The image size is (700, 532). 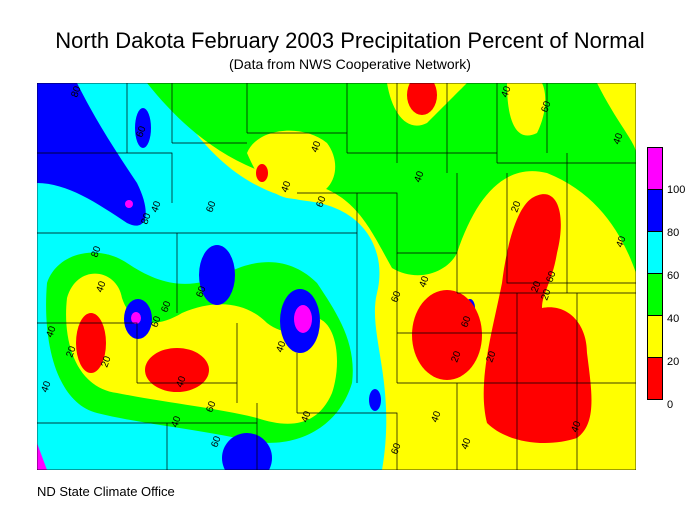 What do you see at coordinates (537, 318) in the screenshot?
I see `region-0-20-southeast` at bounding box center [537, 318].